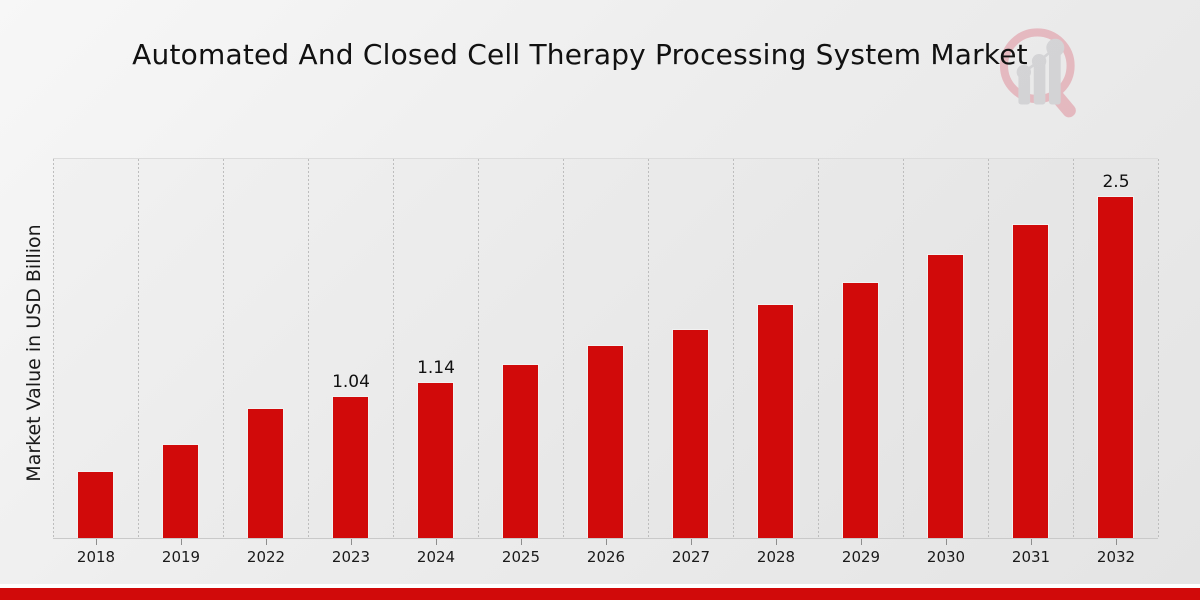 This screenshot has width=1200, height=600. I want to click on x-axis-tick-label: 2018, so click(96, 557).